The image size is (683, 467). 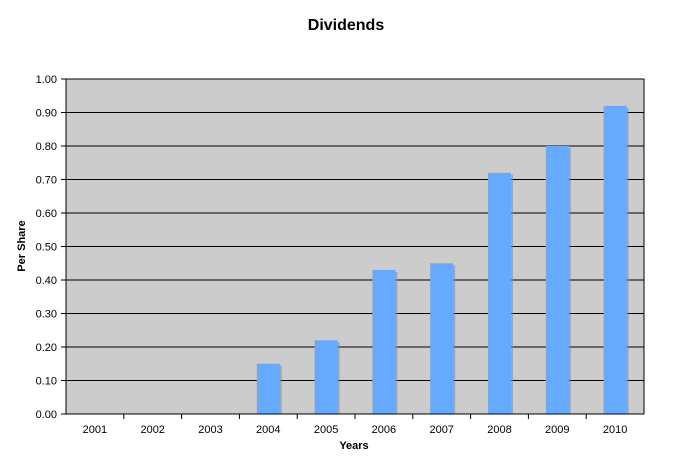 What do you see at coordinates (46, 181) in the screenshot?
I see `y-tick-label: 0.70` at bounding box center [46, 181].